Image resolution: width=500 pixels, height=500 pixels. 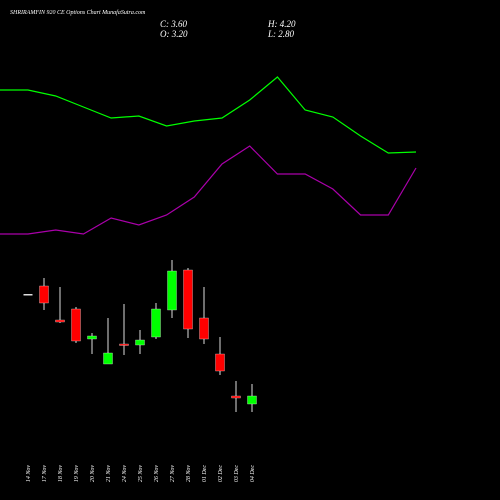 What do you see at coordinates (77, 474) in the screenshot?
I see `x-tick-label: 19 Nov` at bounding box center [77, 474].